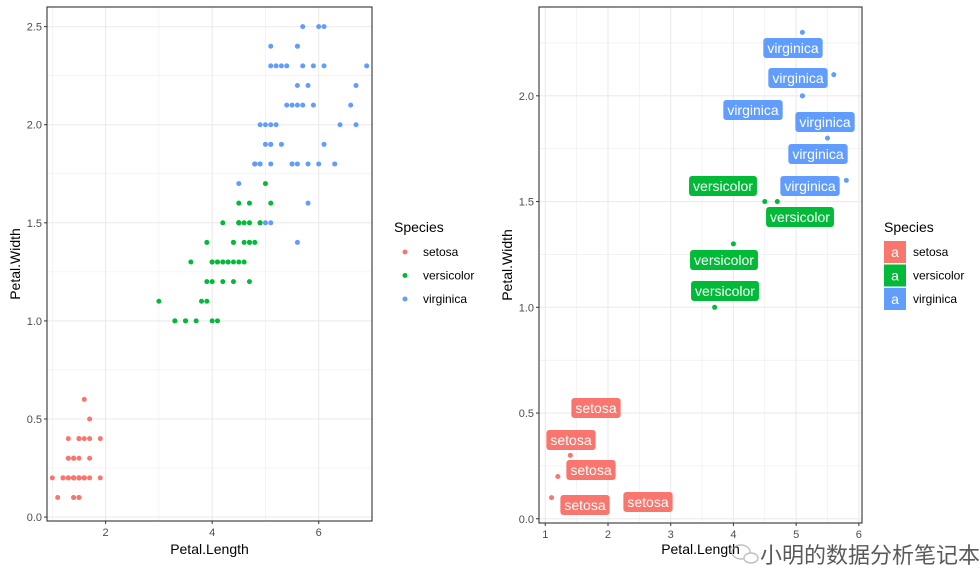 The height and width of the screenshot is (565, 979). What do you see at coordinates (405, 252) in the screenshot?
I see `legend-key-setosa` at bounding box center [405, 252].